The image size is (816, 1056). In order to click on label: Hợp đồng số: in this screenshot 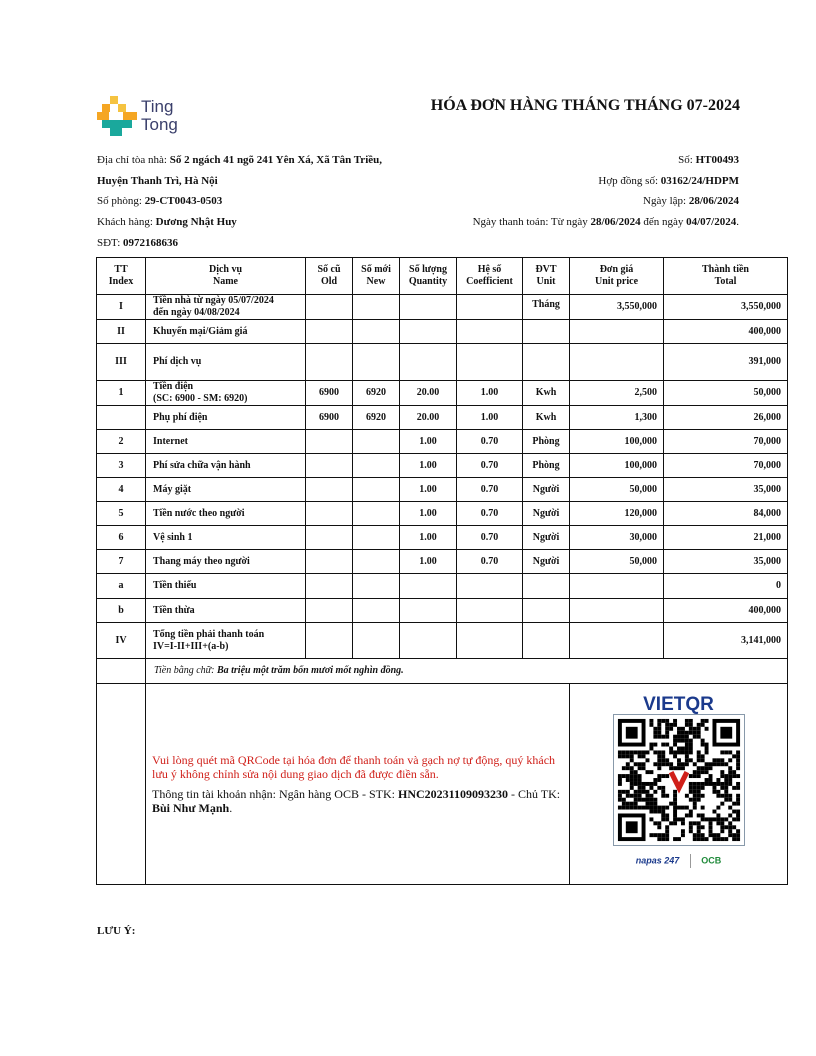, I will do `click(629, 181)`.